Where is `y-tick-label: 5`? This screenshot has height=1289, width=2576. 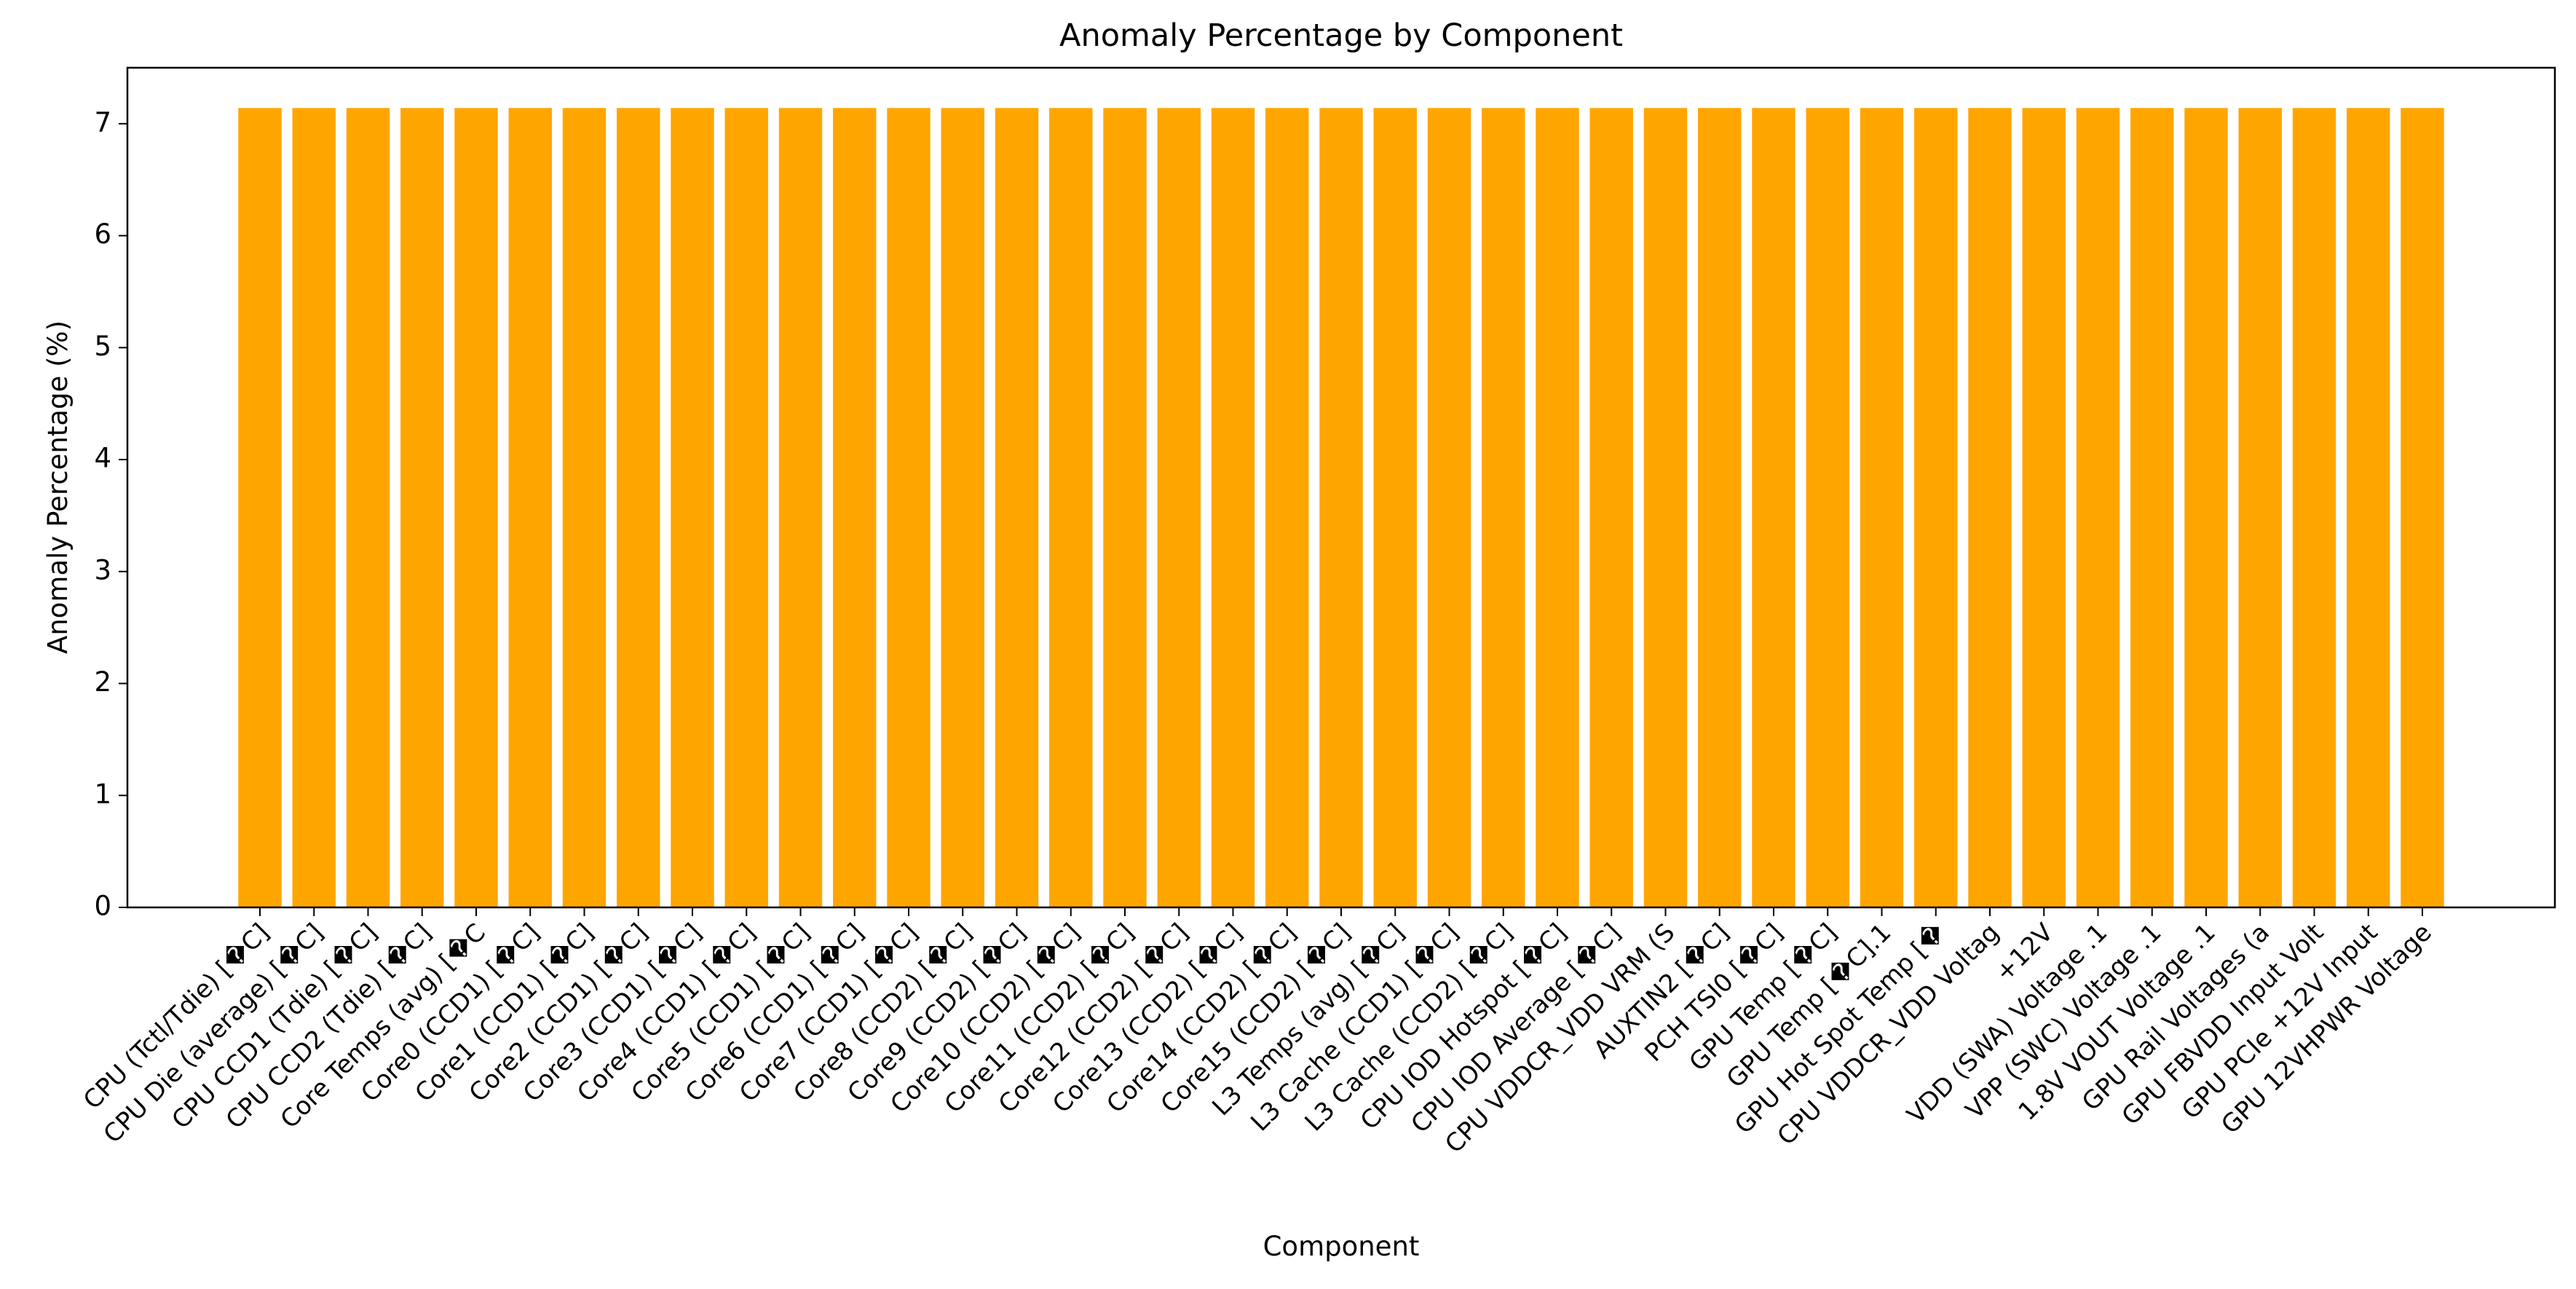 y-tick-label: 5 is located at coordinates (102, 347).